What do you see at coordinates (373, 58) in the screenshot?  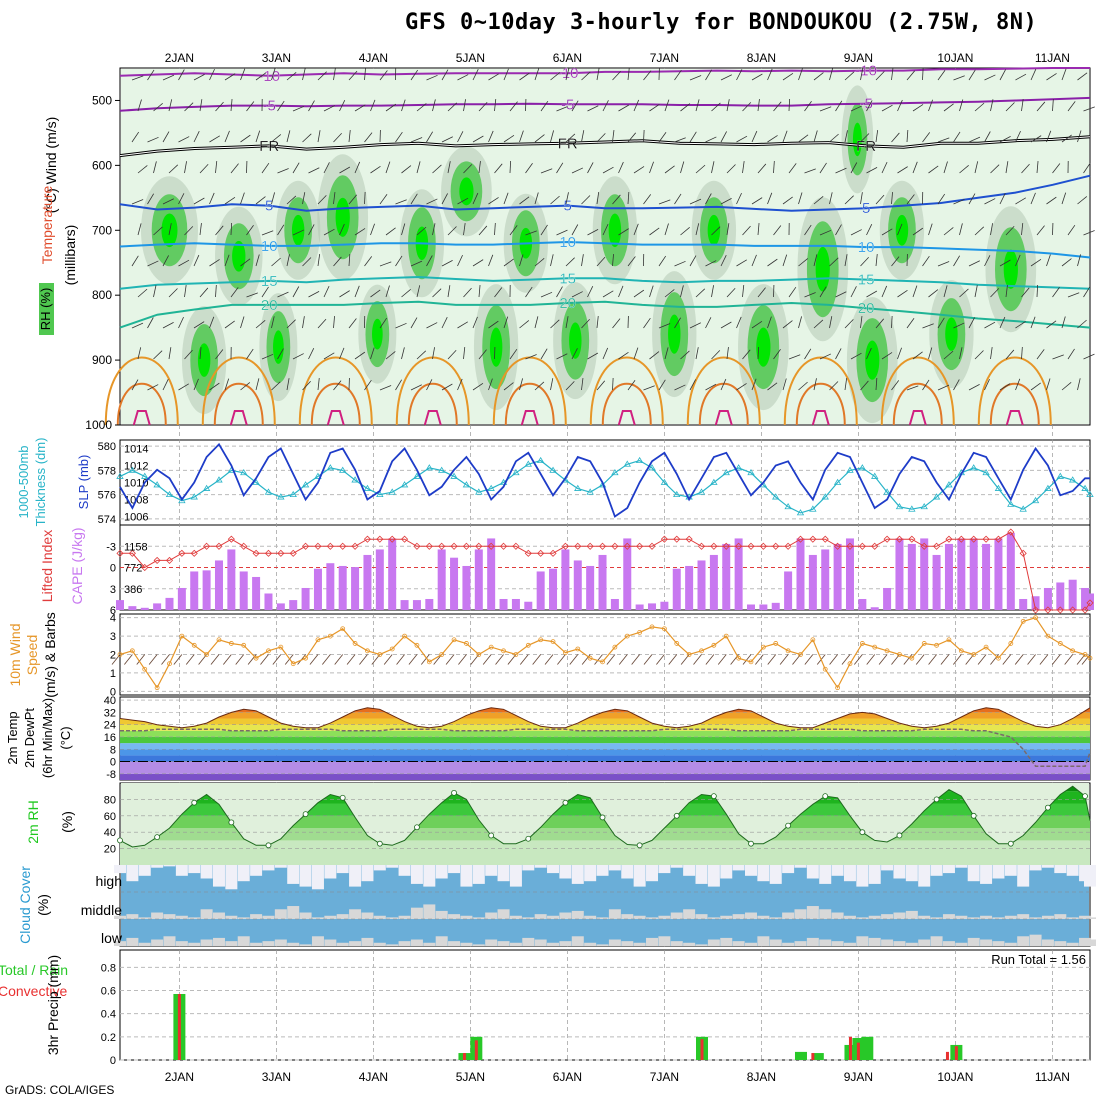 I see `date-label-top: 4JAN` at bounding box center [373, 58].